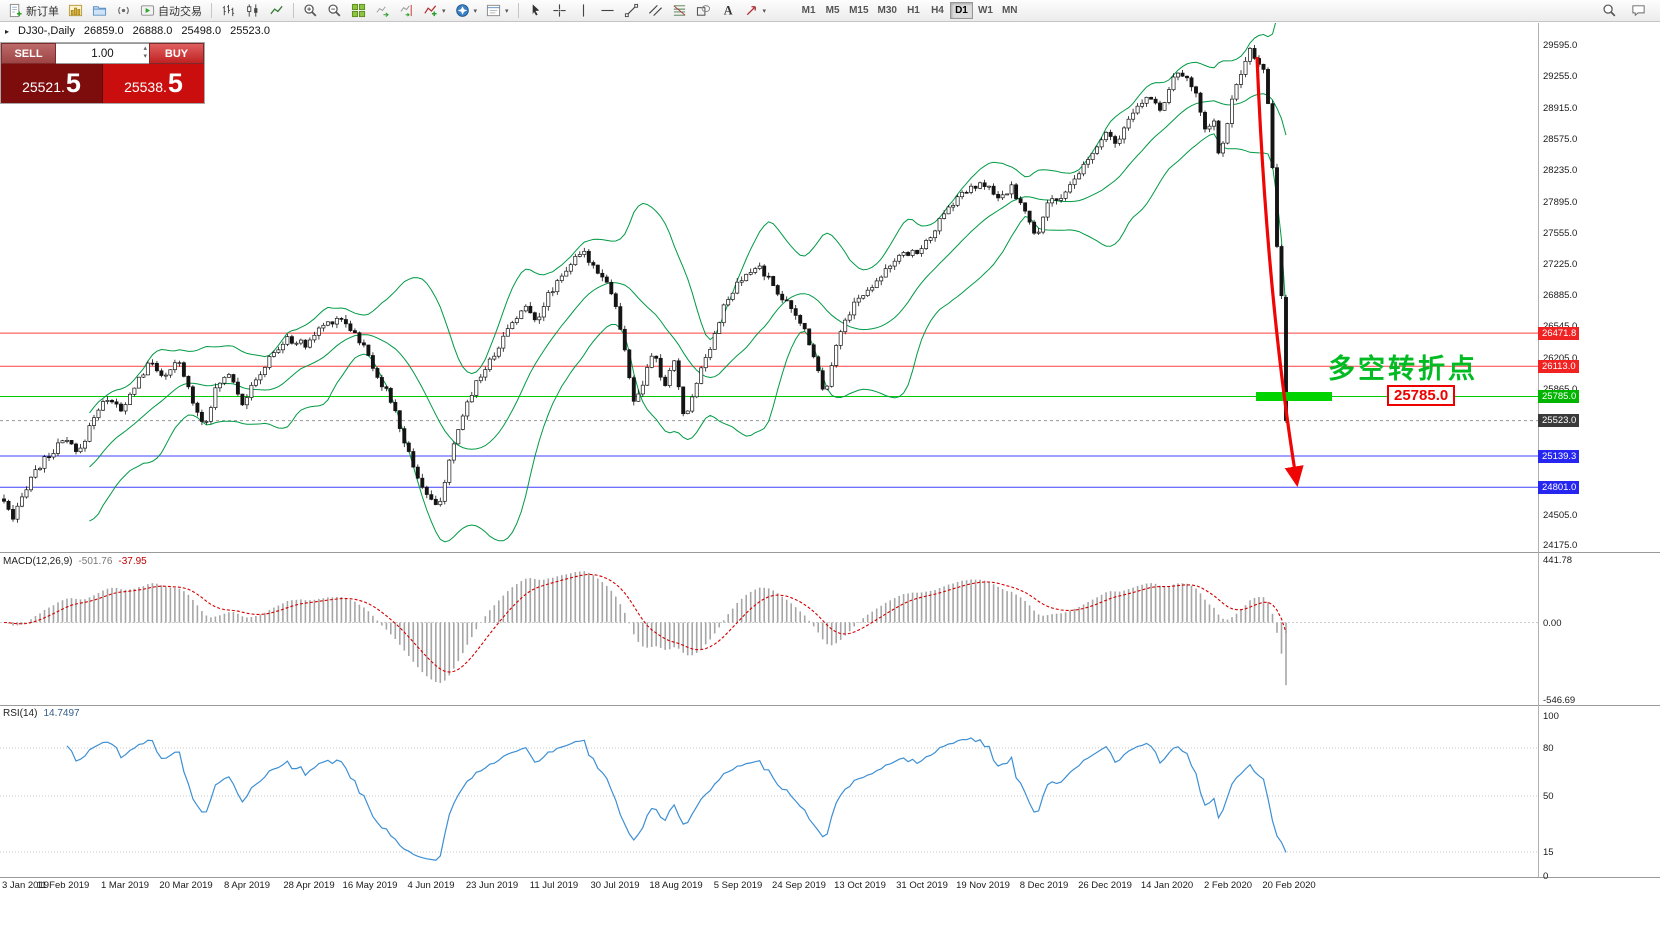 Image resolution: width=1660 pixels, height=944 pixels. I want to click on indicators-icon, so click(430, 11).